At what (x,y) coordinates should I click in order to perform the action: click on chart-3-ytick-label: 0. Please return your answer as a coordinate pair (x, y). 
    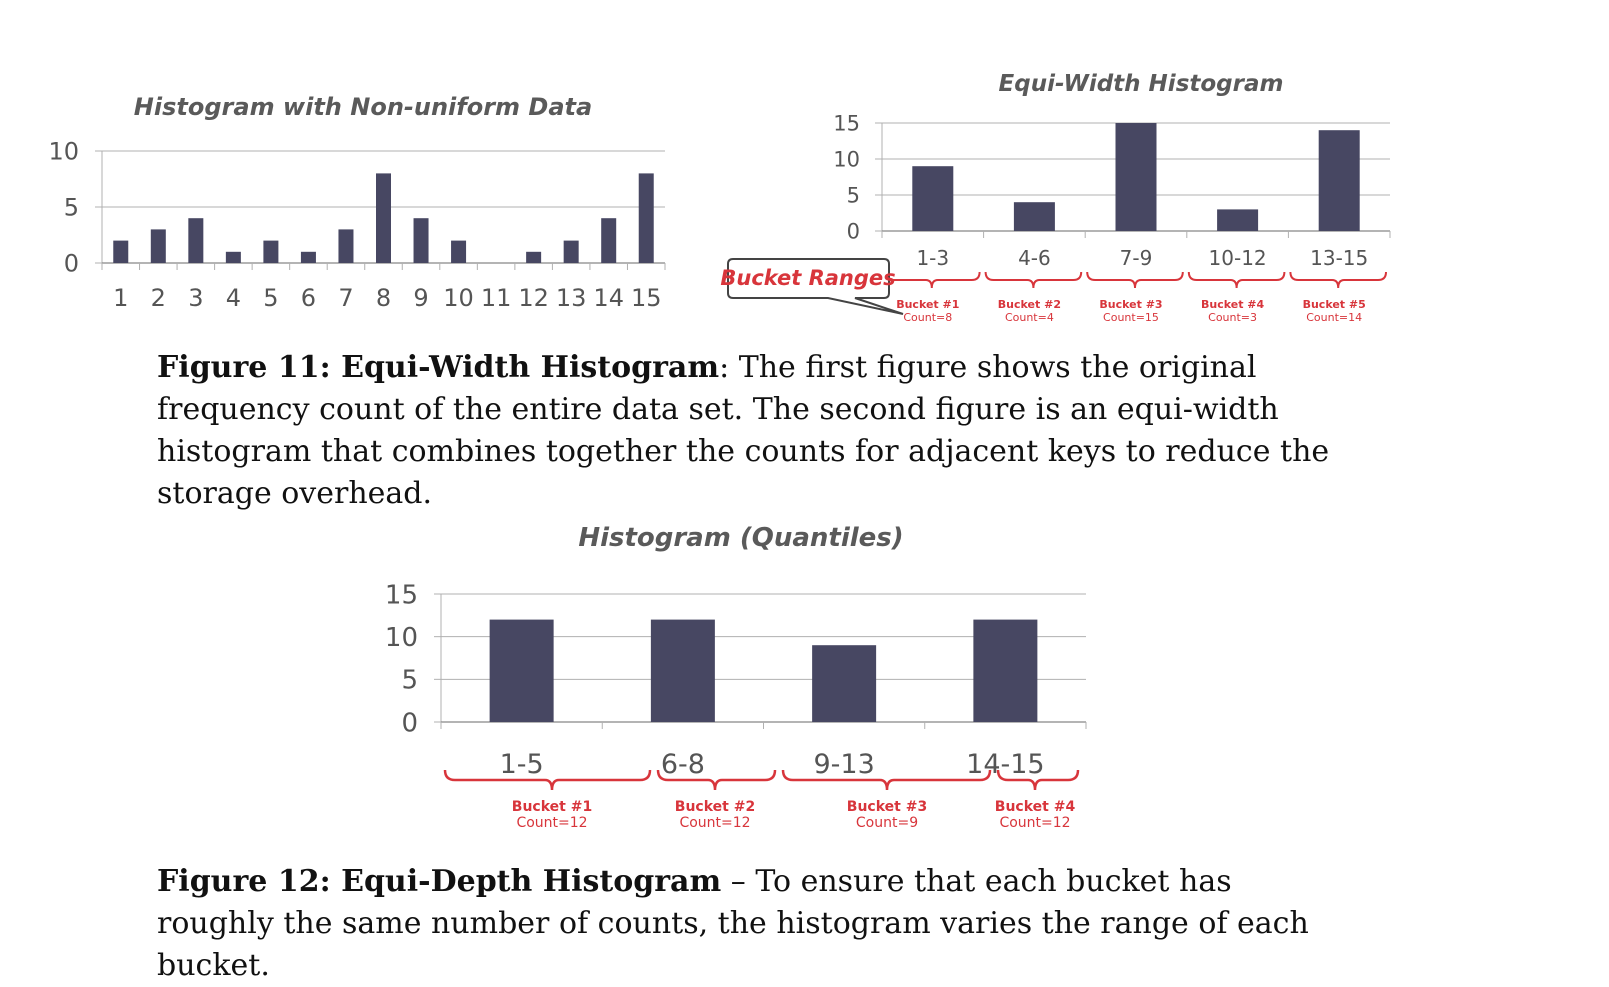
    Looking at the image, I should click on (409, 723).